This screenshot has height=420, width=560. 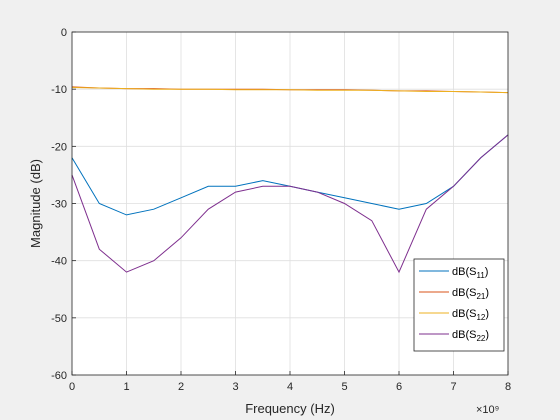 What do you see at coordinates (59, 319) in the screenshot?
I see `y-tick-label: -50` at bounding box center [59, 319].